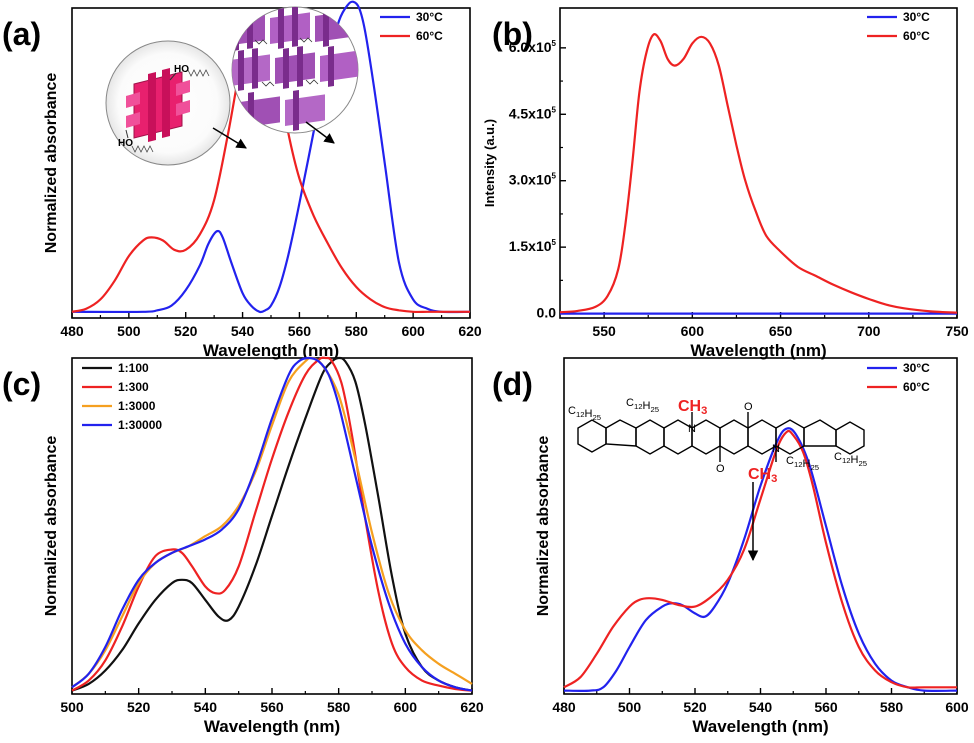 The height and width of the screenshot is (743, 974). Describe the element at coordinates (186, 331) in the screenshot. I see `x-tick-label-a-2: 520` at that location.